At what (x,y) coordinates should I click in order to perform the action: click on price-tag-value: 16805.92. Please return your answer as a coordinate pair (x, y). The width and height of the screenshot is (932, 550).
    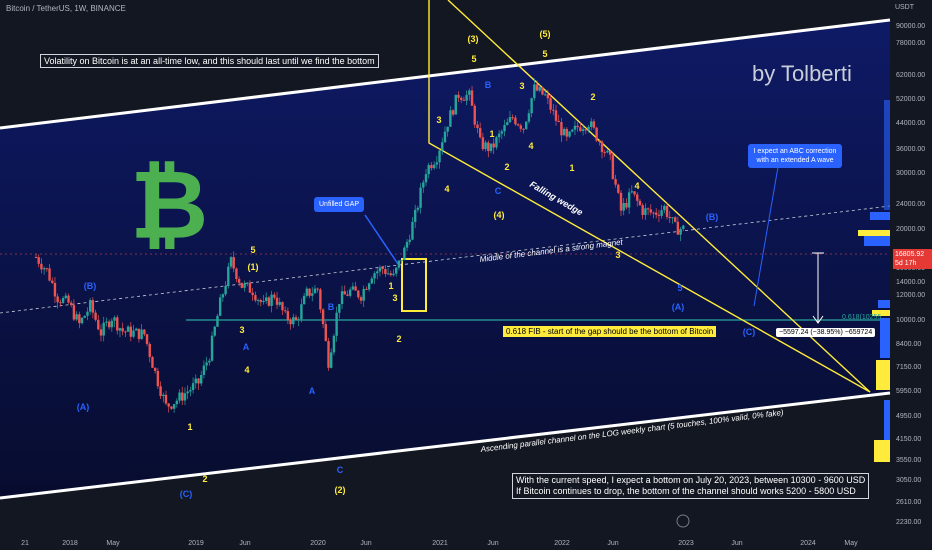
    Looking at the image, I should click on (910, 254).